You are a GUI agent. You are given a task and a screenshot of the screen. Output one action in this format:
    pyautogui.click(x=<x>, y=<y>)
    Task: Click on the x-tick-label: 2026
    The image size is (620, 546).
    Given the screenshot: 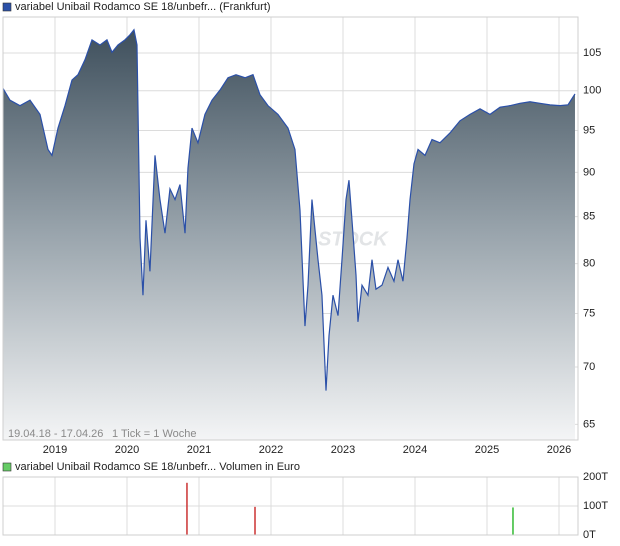 What is the action you would take?
    pyautogui.click(x=559, y=450)
    